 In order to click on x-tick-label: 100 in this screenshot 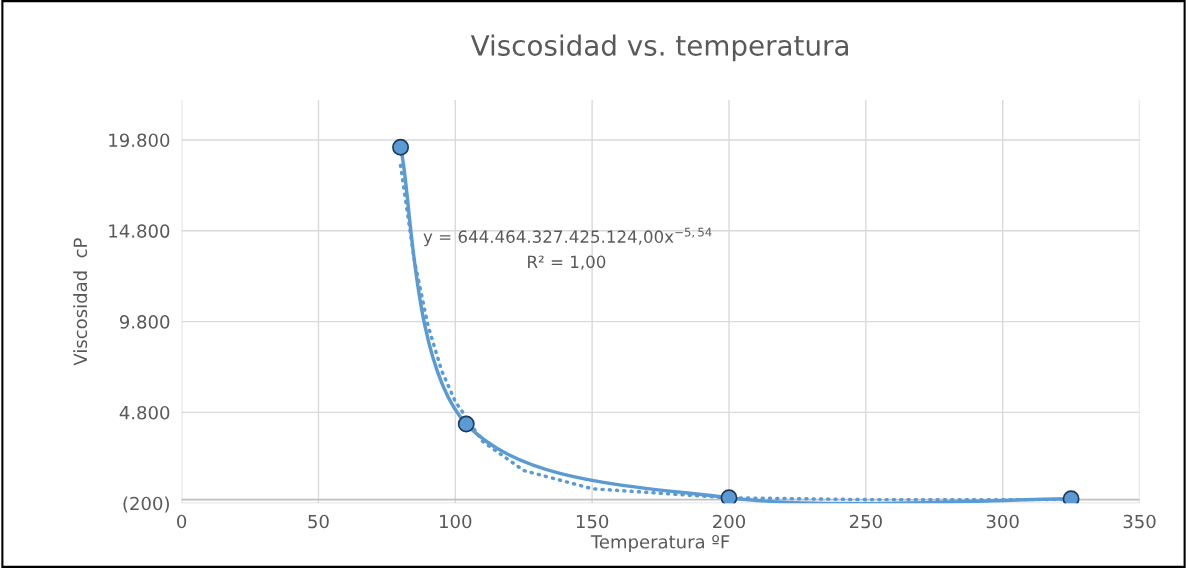, I will do `click(456, 521)`.